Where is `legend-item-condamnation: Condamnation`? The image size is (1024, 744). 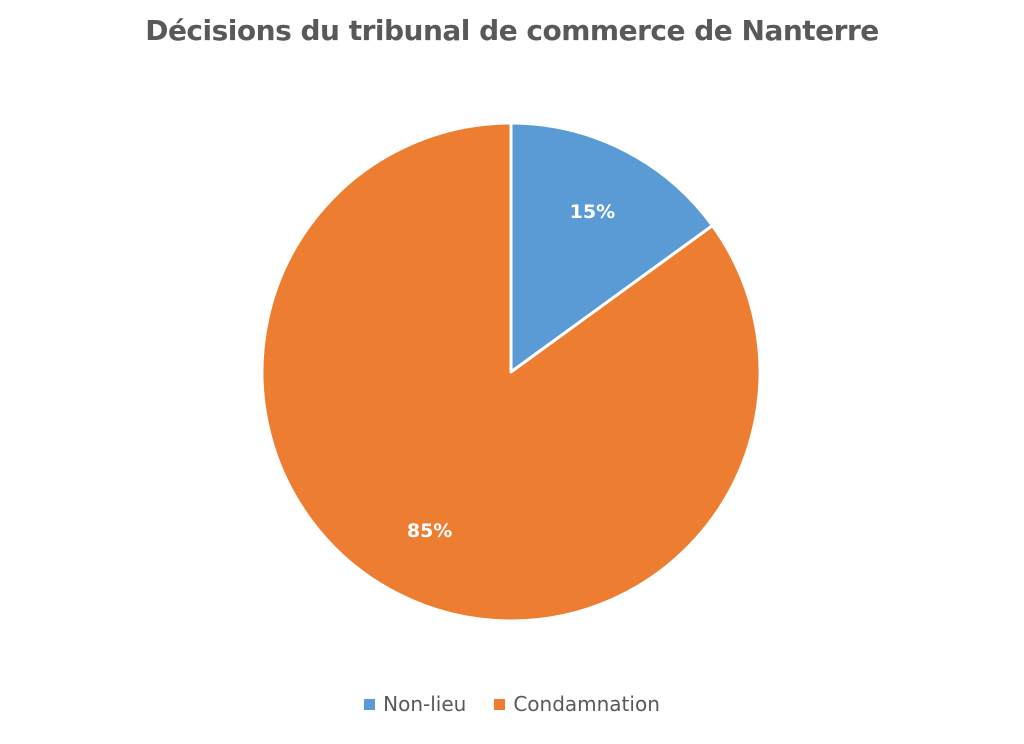
legend-item-condamnation: Condamnation is located at coordinates (577, 704).